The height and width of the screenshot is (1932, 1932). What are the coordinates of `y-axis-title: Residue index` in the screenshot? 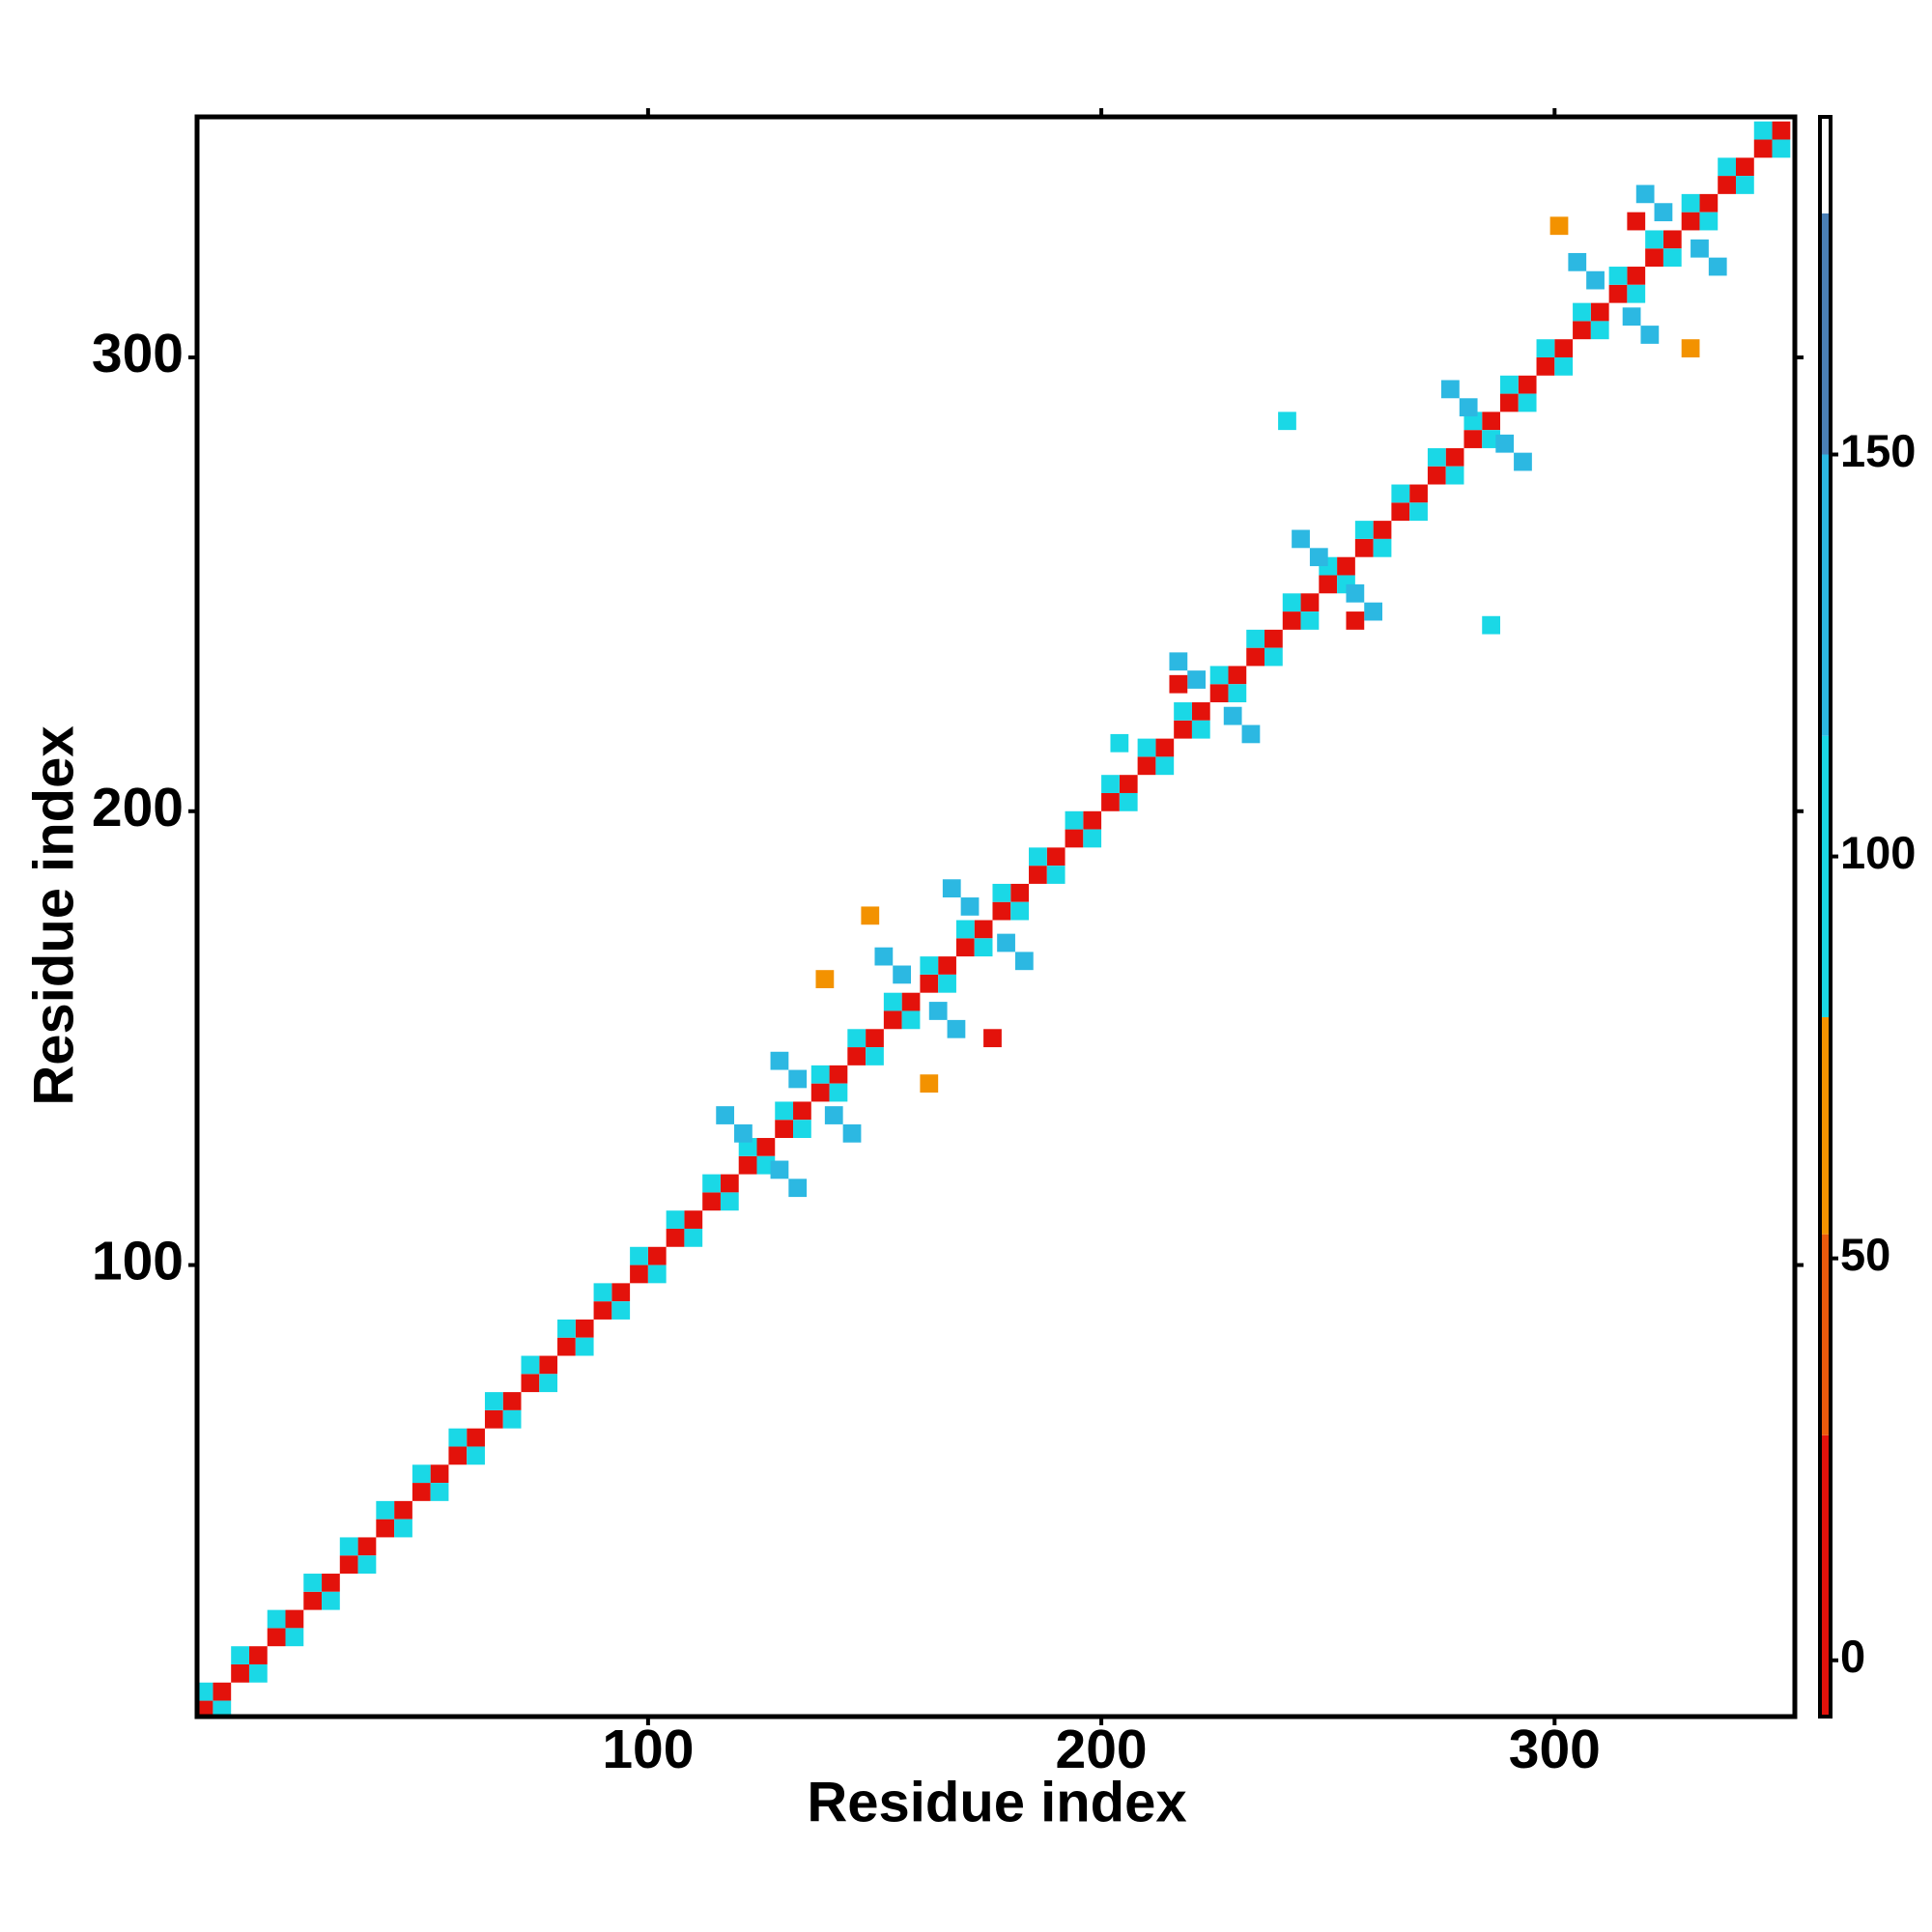 It's located at (53, 915).